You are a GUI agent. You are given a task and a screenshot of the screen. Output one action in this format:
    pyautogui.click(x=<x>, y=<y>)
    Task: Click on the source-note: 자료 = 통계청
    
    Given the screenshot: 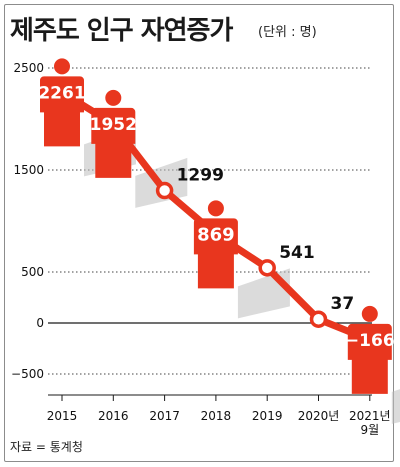 What is the action you would take?
    pyautogui.click(x=46, y=447)
    